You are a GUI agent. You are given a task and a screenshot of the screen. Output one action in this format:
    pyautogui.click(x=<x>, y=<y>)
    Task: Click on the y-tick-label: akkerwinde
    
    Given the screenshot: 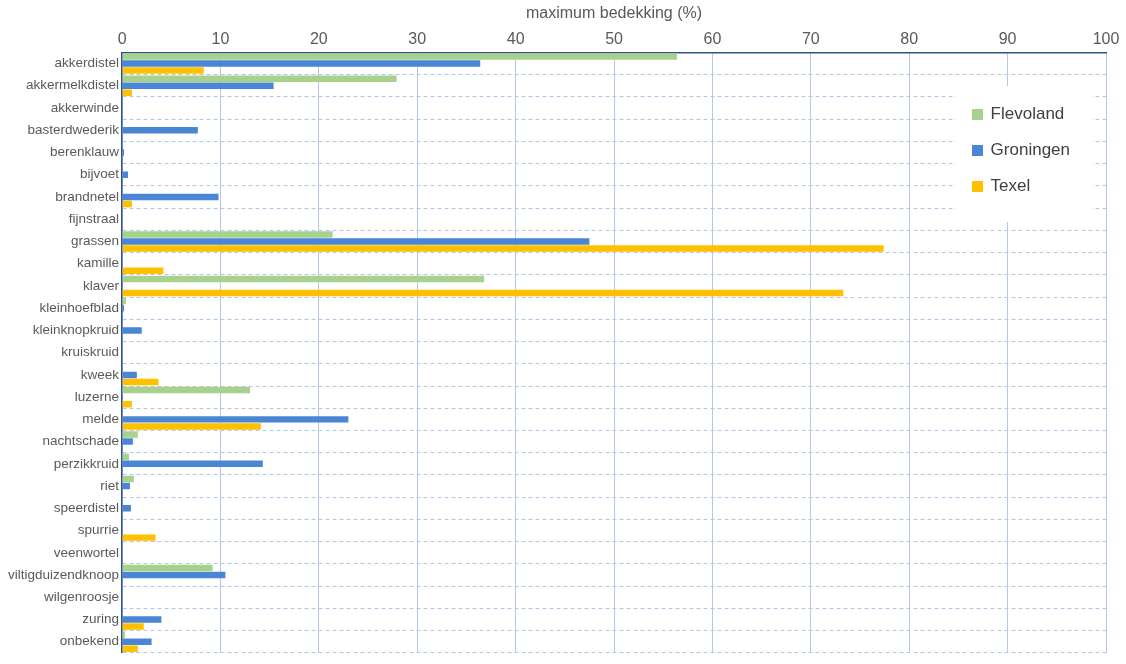 What is the action you would take?
    pyautogui.click(x=85, y=107)
    